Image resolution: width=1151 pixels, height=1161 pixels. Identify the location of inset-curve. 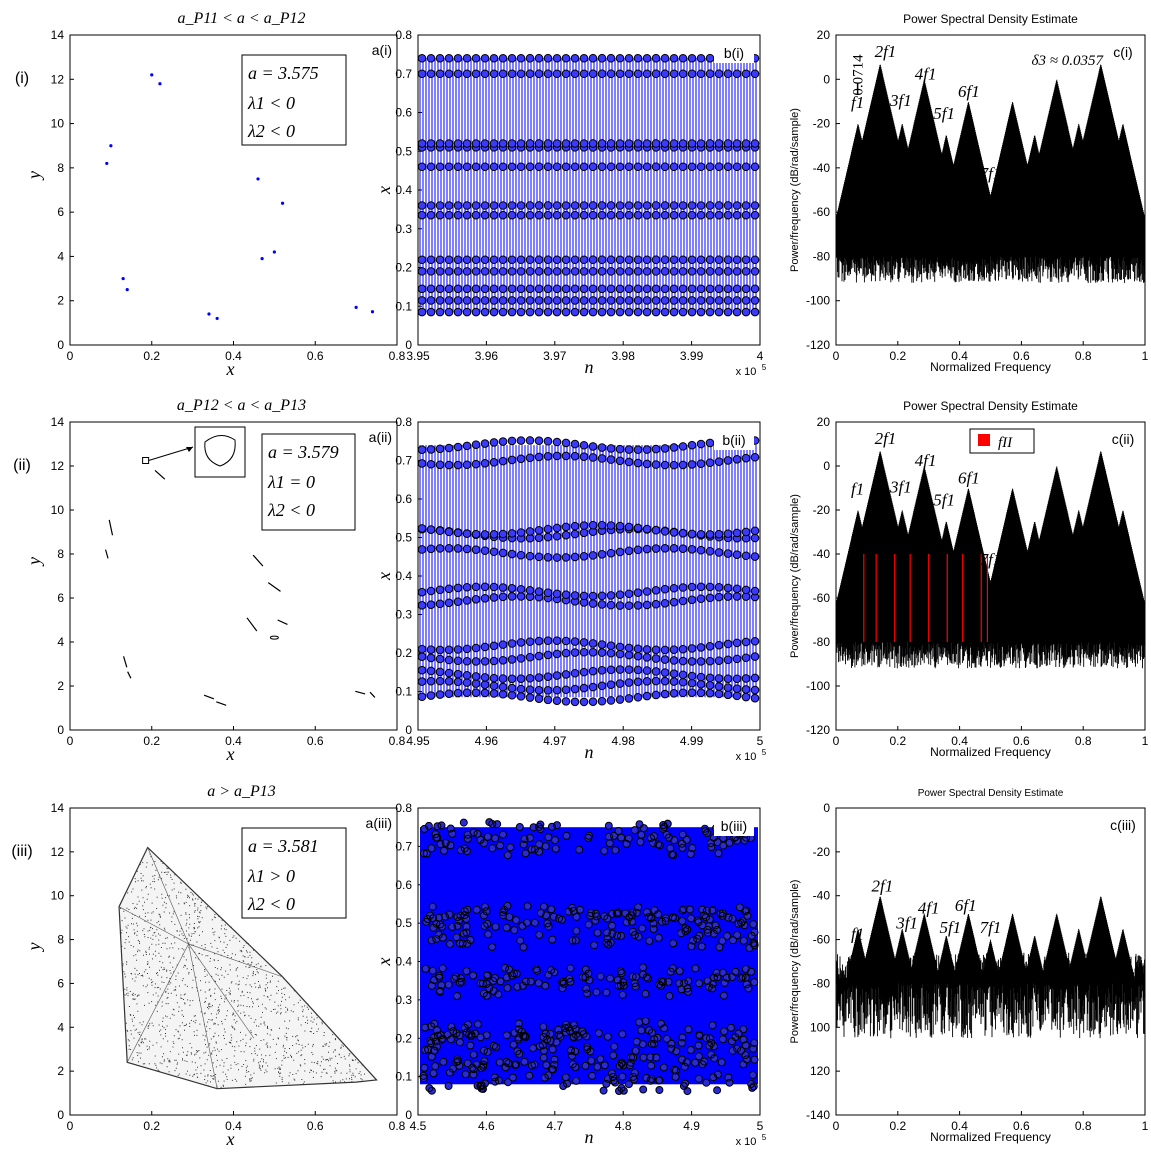
(220, 451).